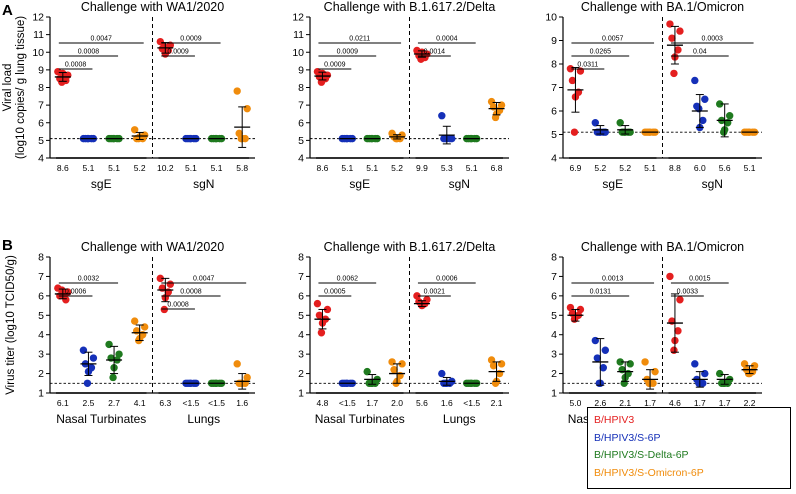 This screenshot has height=494, width=796. I want to click on value-label: 5.6, so click(725, 168).